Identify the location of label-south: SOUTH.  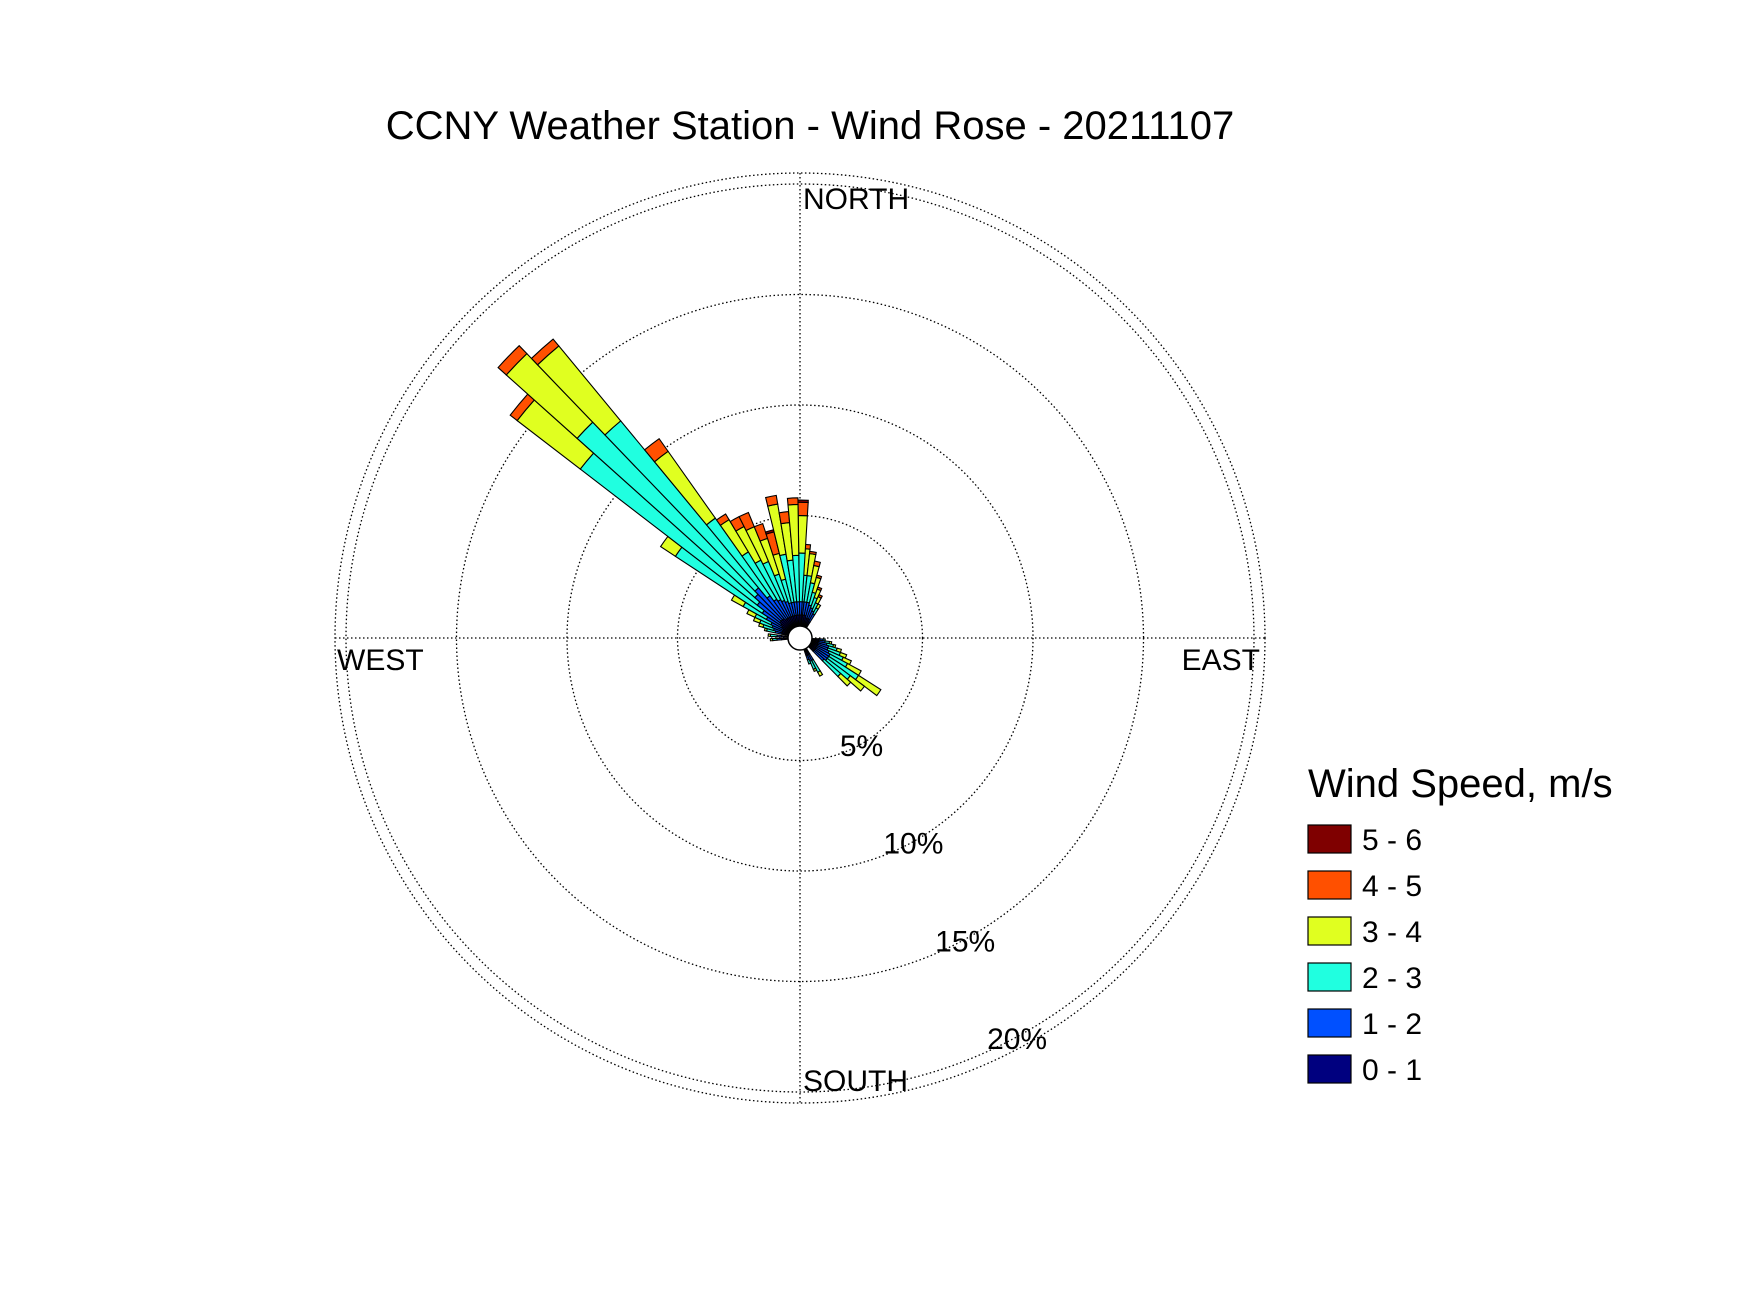
(855, 1081).